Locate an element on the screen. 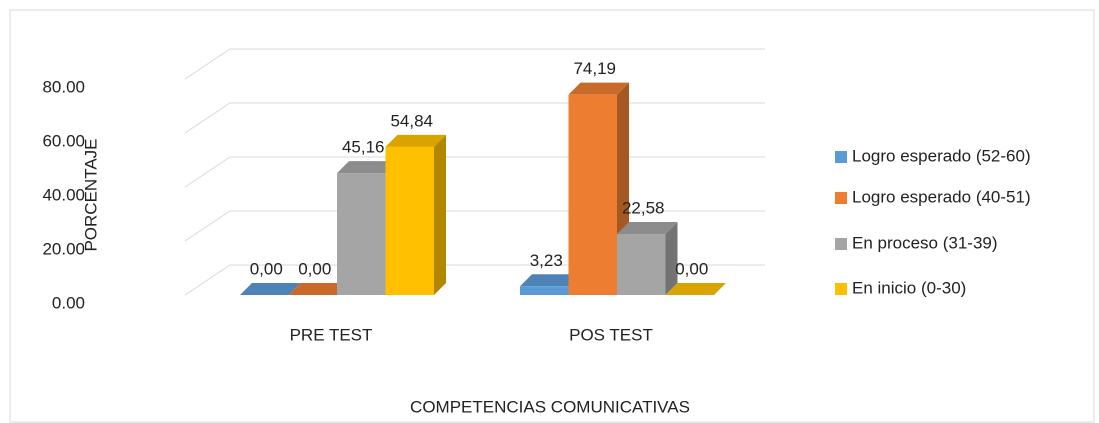 The width and height of the screenshot is (1099, 423). value-label: 3,23 is located at coordinates (546, 260).